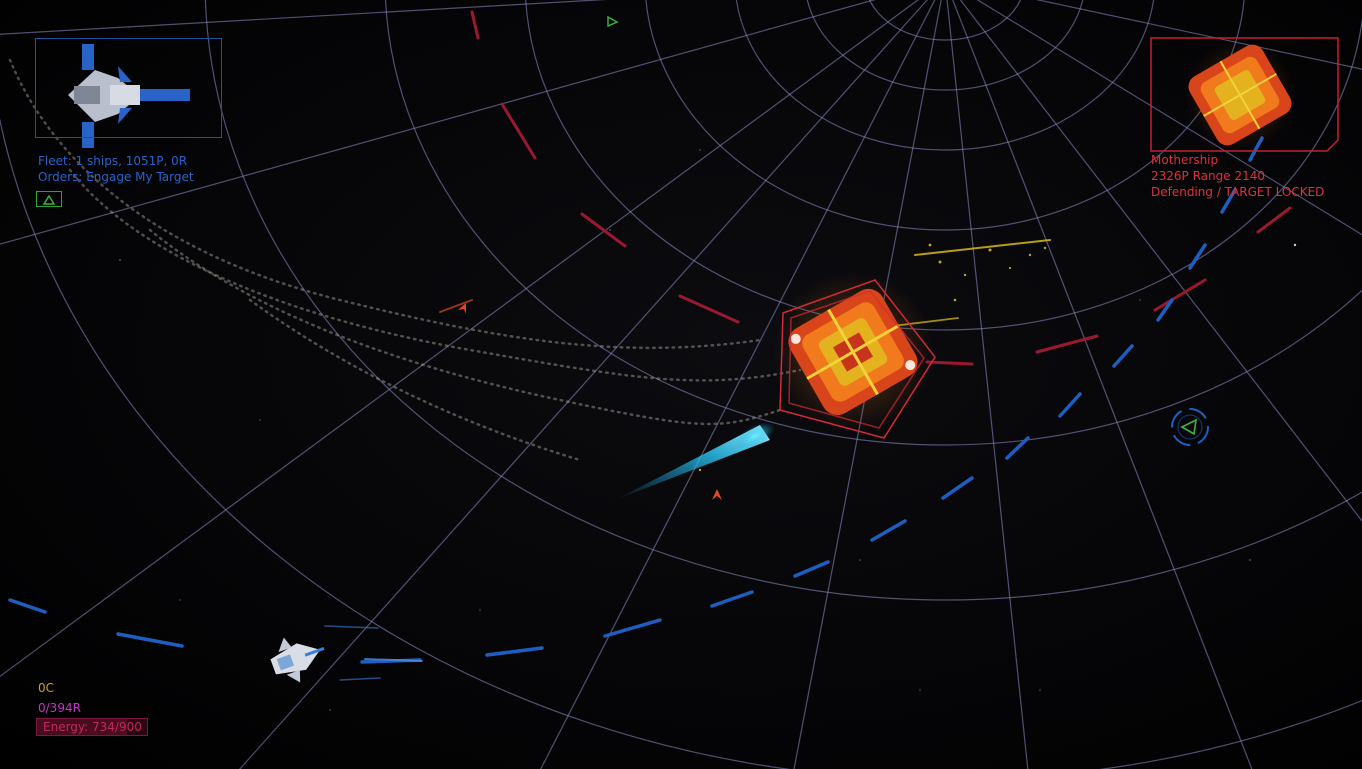 The width and height of the screenshot is (1362, 769). I want to click on enemy-fighter, so click(590, 401).